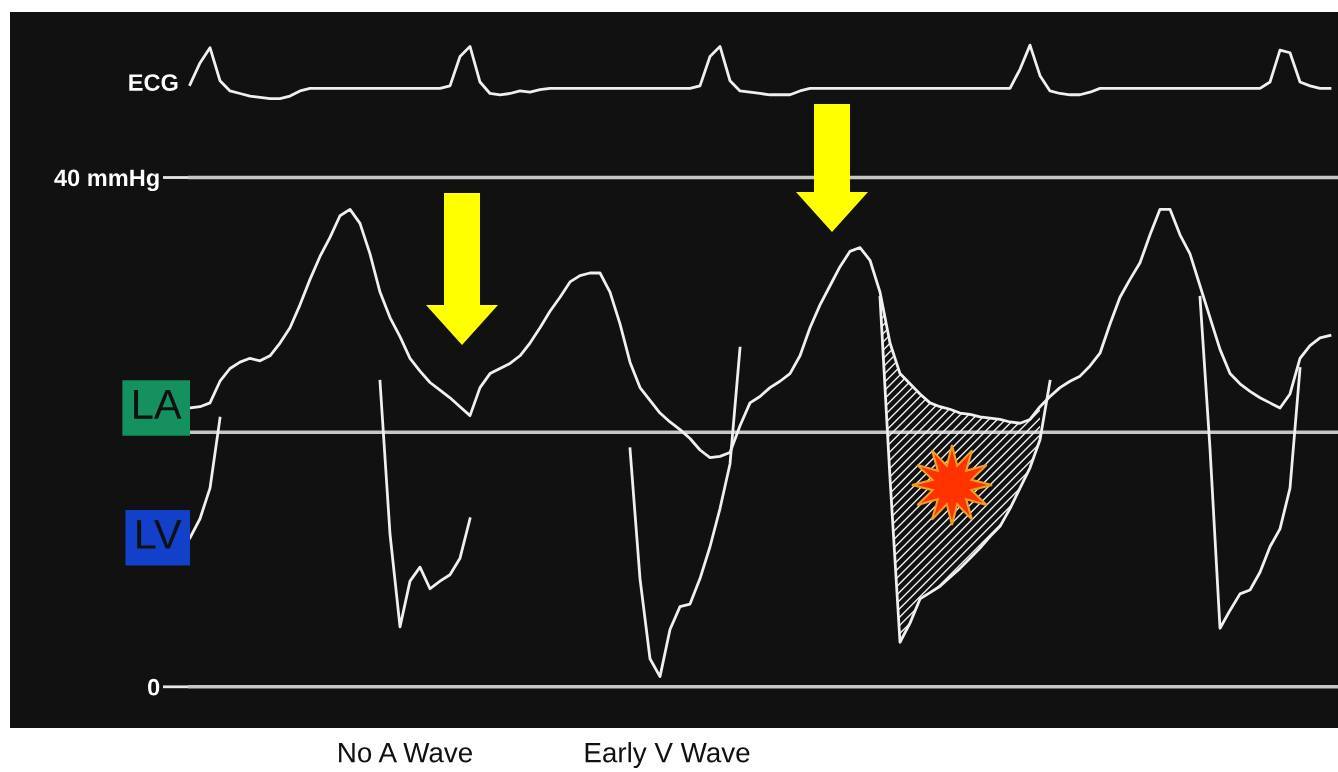 The image size is (1338, 772). I want to click on text: Early V Wave, so click(667, 755).